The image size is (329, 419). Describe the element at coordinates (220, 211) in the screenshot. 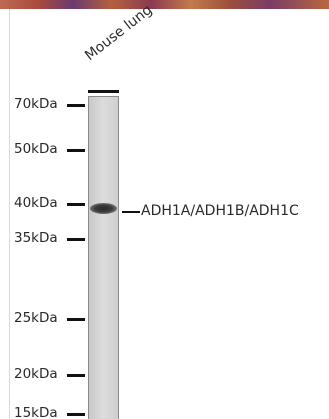

I see `band-annotation: ADH1A/ADH1B/ADH1C` at that location.